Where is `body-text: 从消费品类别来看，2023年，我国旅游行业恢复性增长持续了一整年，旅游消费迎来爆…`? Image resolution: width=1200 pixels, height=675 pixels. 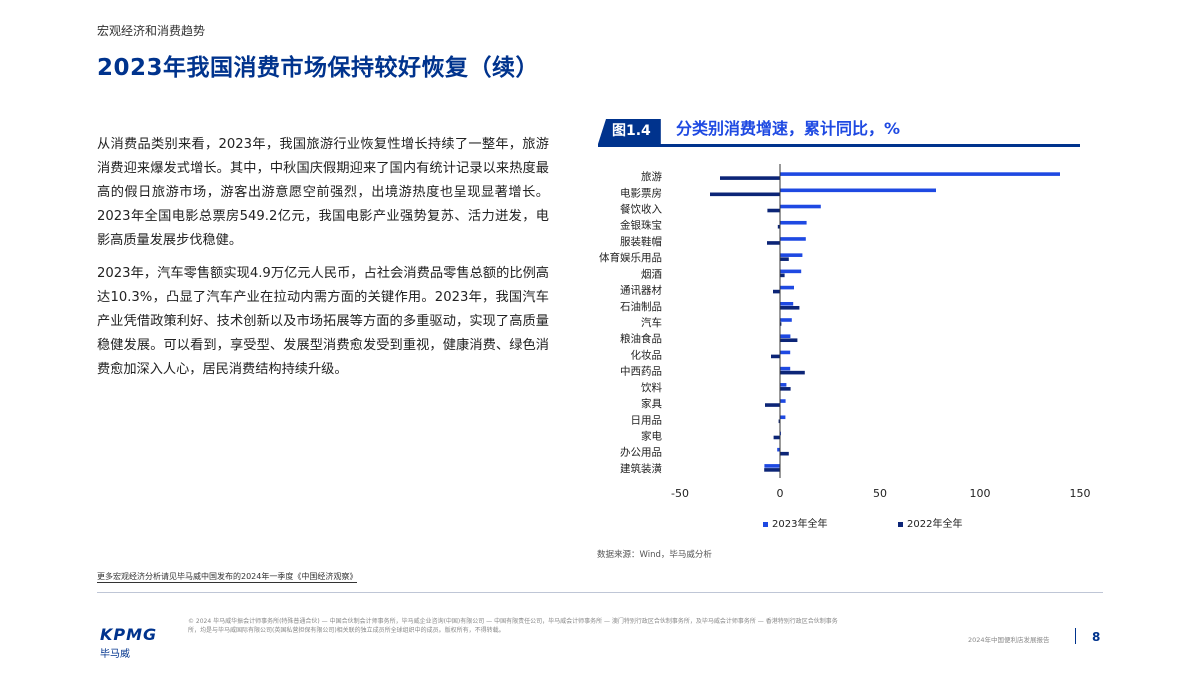 body-text: 从消费品类别来看，2023年，我国旅游行业恢复性增长持续了一整年，旅游消费迎来爆… is located at coordinates (323, 262).